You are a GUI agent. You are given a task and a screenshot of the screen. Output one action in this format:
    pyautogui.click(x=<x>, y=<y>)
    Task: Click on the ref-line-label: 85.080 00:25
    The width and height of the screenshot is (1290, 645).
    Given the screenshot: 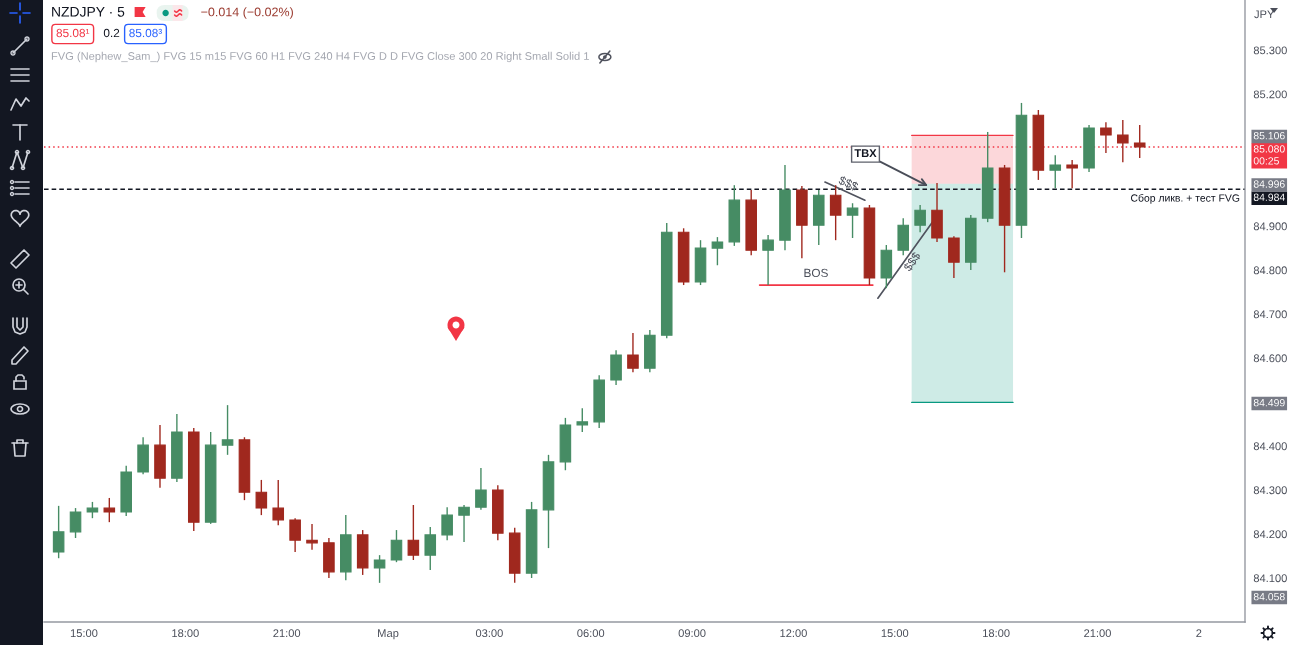 What is the action you would take?
    pyautogui.click(x=1269, y=155)
    